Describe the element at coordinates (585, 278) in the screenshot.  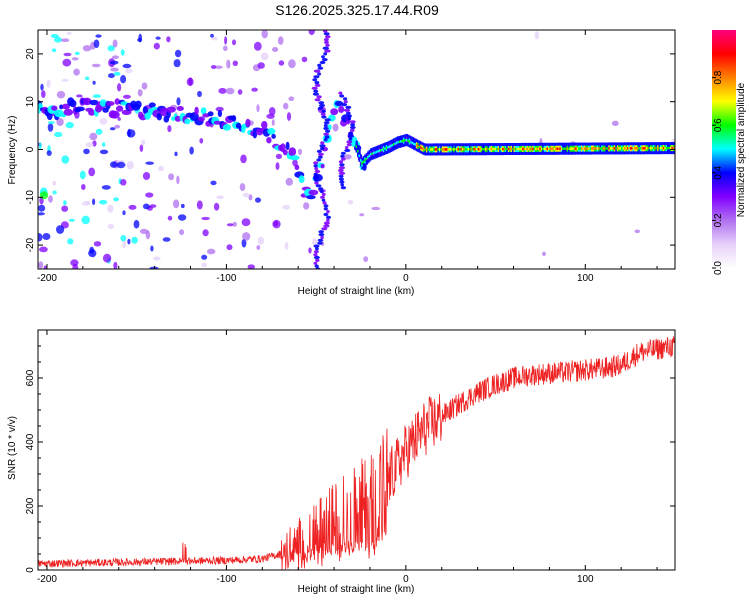
I see `x-tick-label: 100` at that location.